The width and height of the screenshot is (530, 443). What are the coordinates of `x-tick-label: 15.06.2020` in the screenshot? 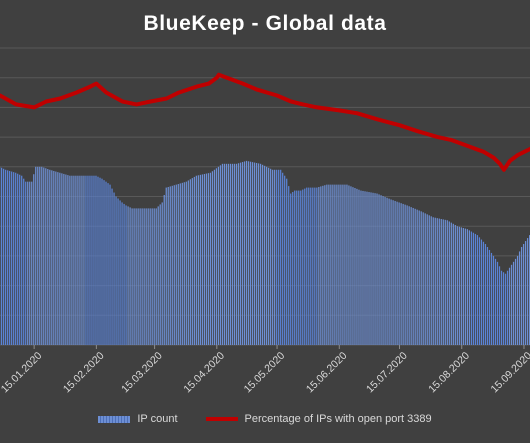 It's located at (327, 373).